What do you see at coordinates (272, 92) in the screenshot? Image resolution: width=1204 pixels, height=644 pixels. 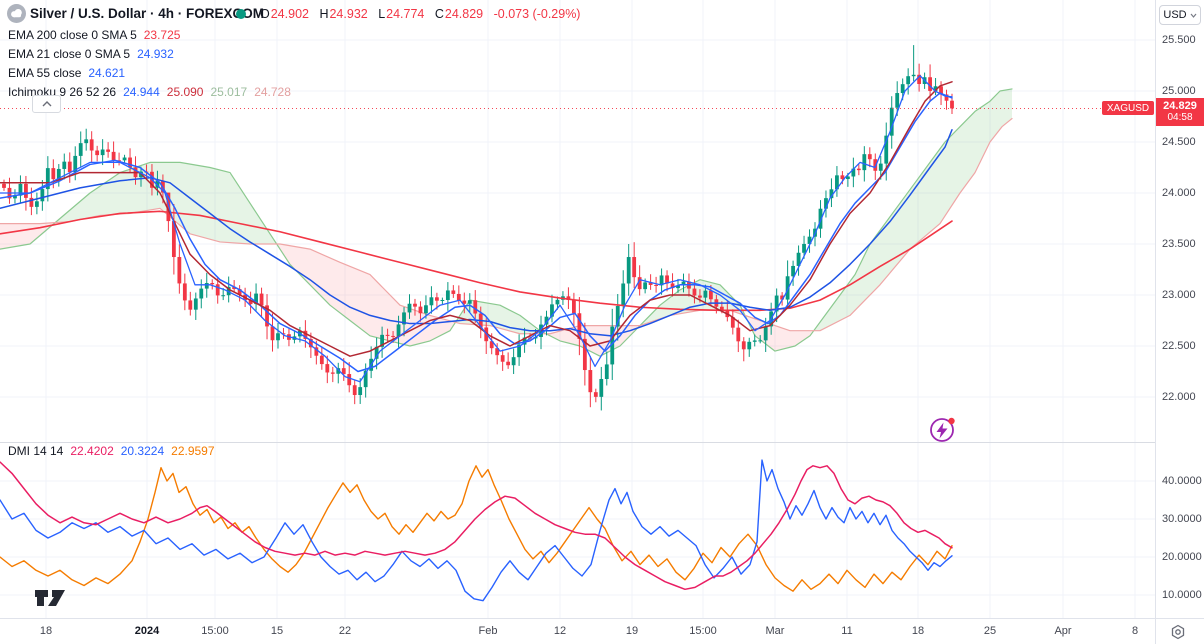 I see `indicator-value: 24.728` at bounding box center [272, 92].